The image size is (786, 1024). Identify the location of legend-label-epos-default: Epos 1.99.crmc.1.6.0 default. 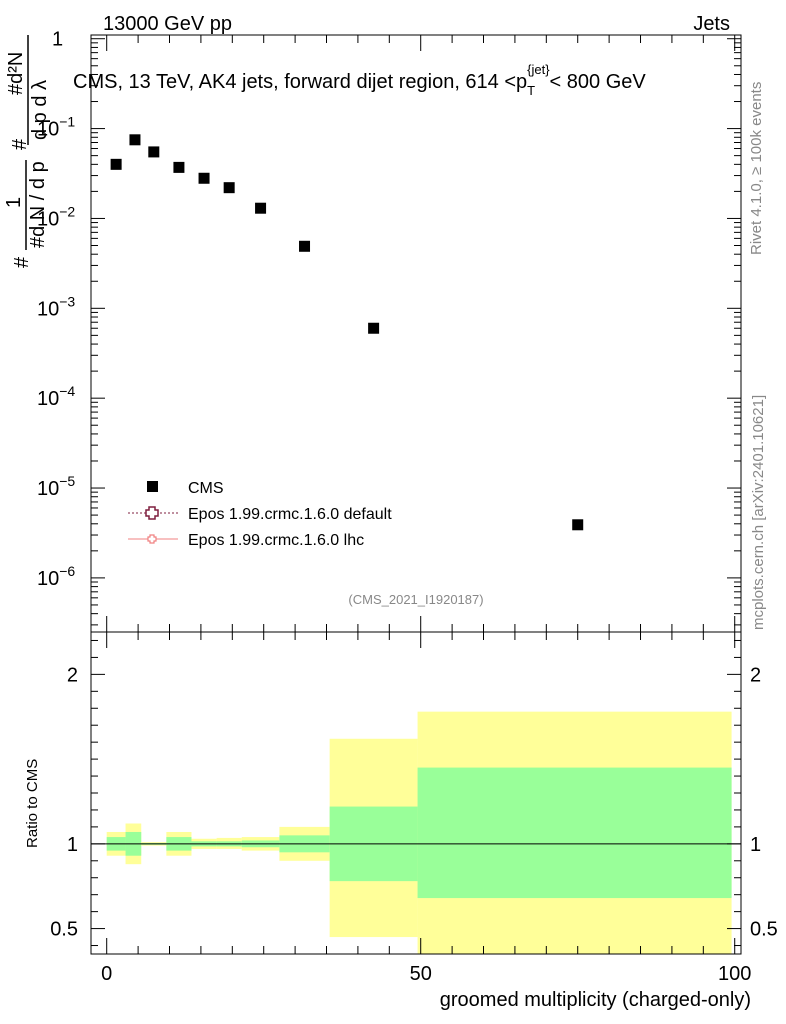
(290, 514).